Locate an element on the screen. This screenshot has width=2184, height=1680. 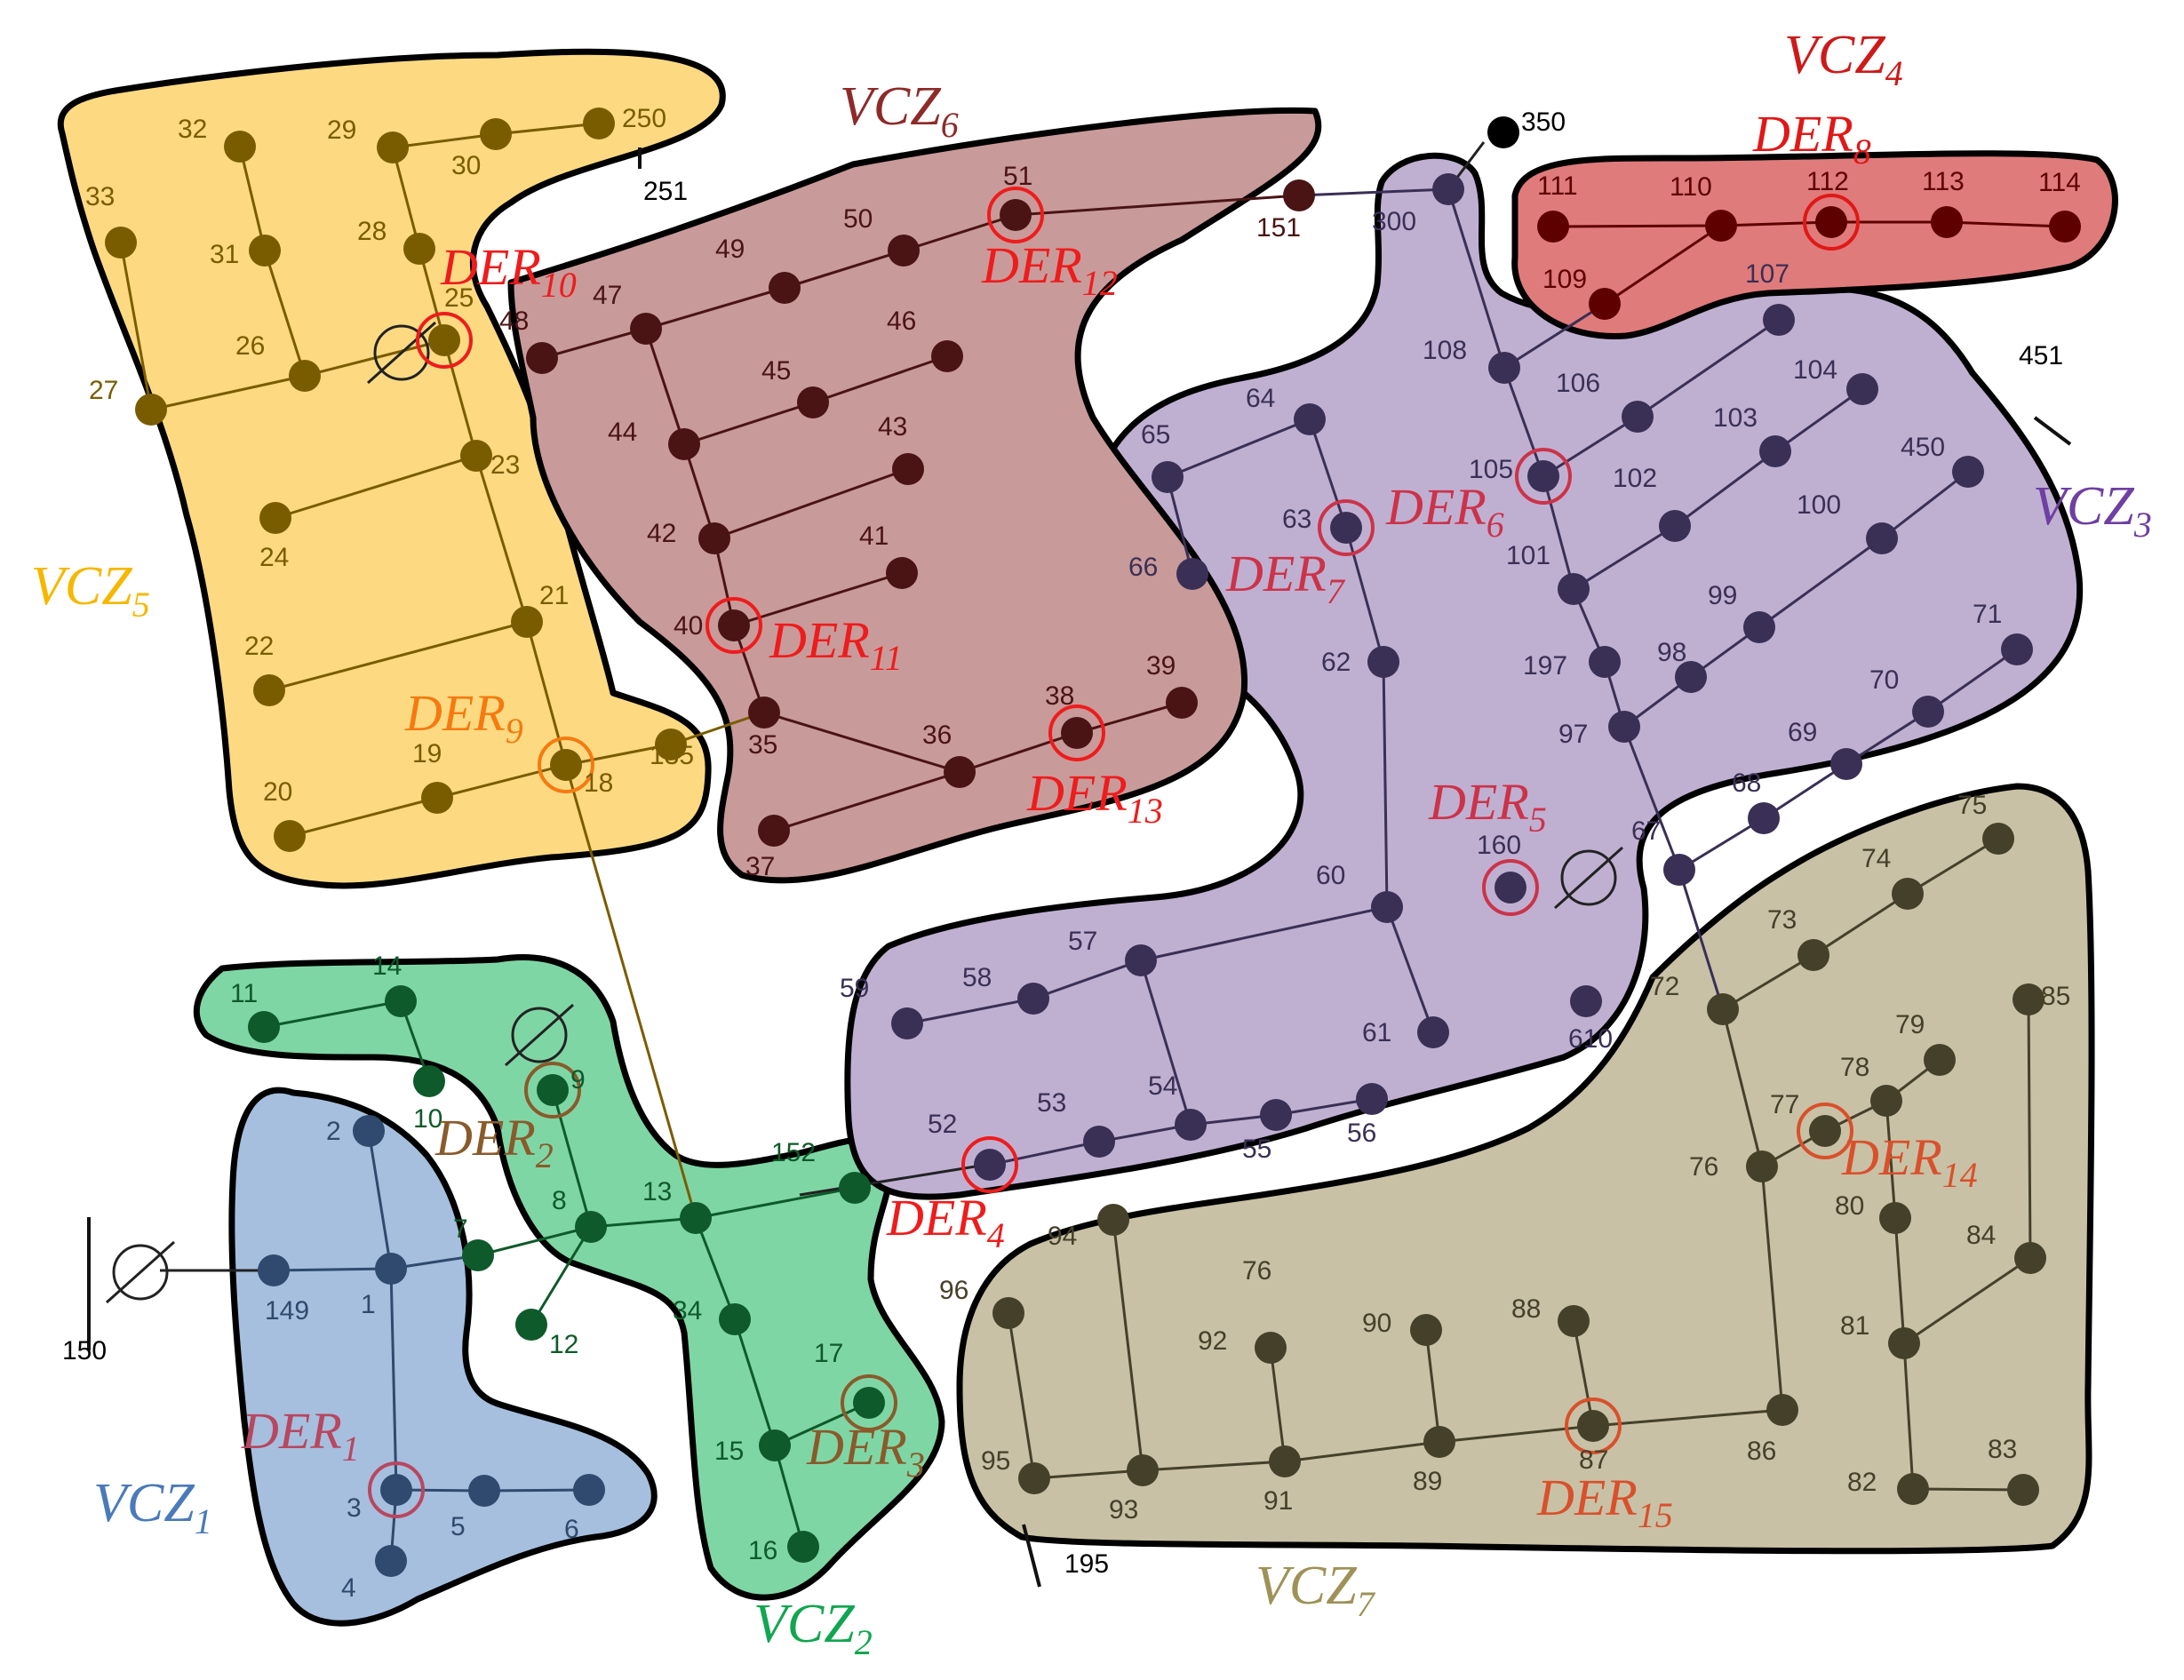
bus-label-10: 10 is located at coordinates (427, 1119).